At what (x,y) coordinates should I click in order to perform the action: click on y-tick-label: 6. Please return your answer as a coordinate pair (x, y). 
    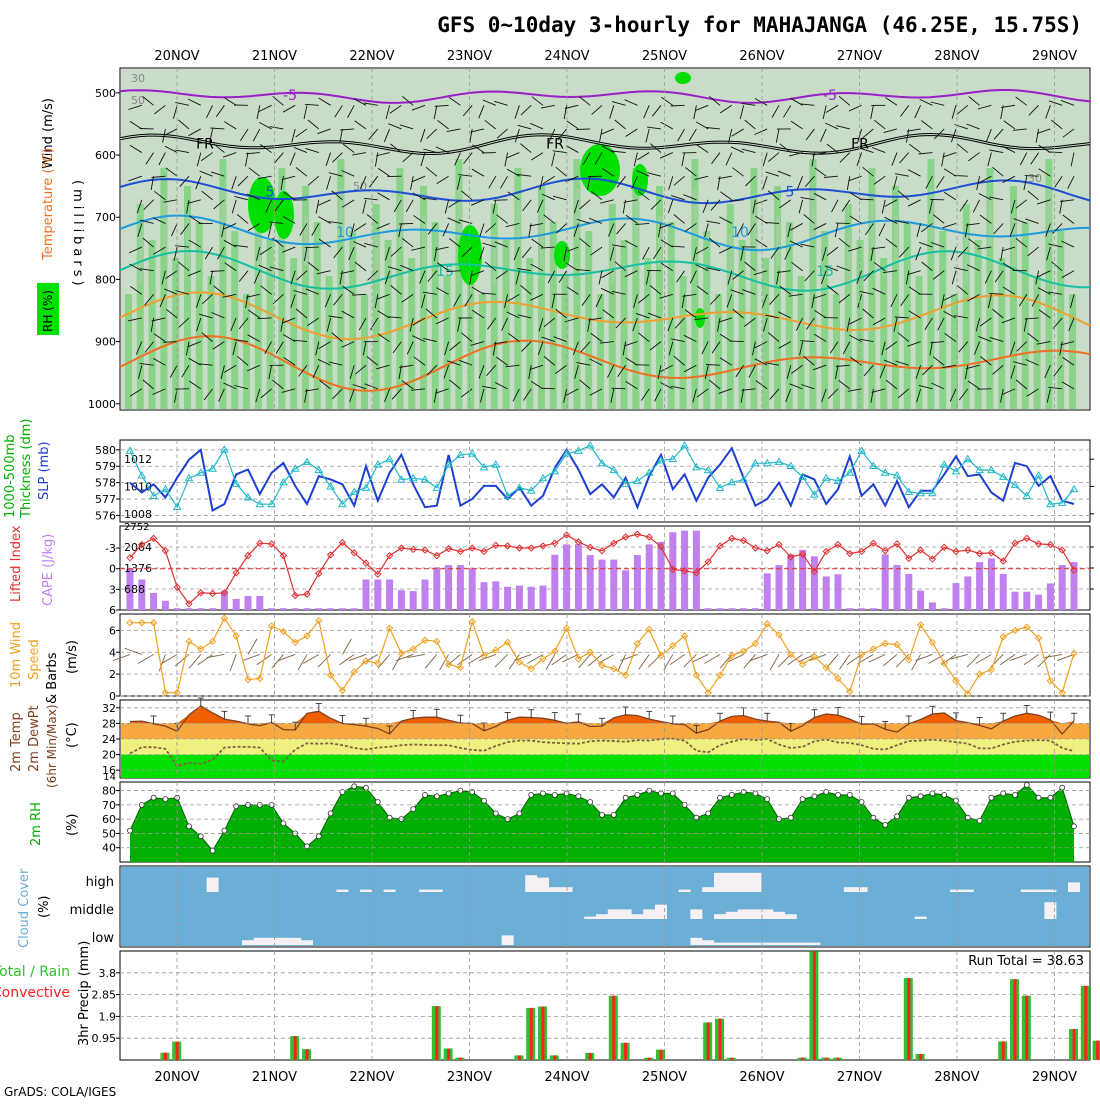
    Looking at the image, I should click on (112, 610).